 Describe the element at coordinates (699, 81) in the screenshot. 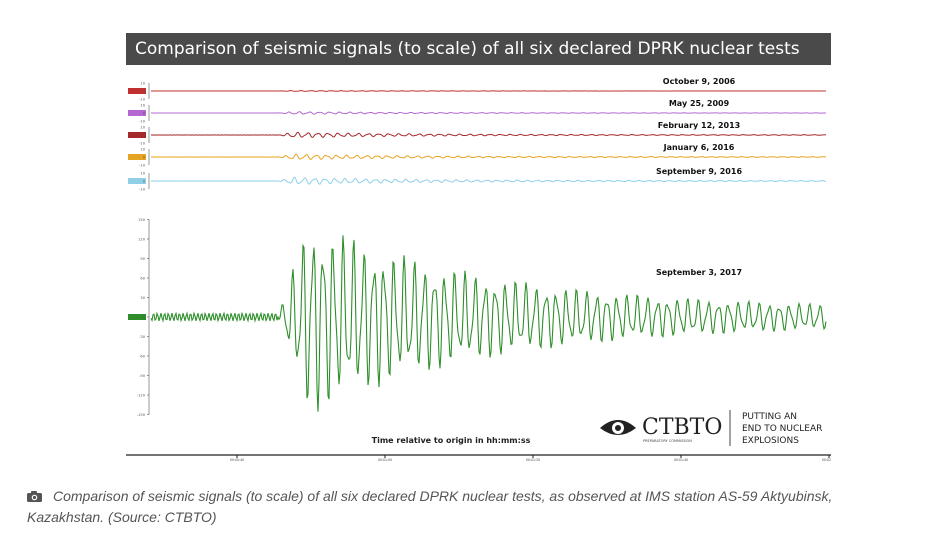

I see `trace-date-label: October 9, 2006` at that location.